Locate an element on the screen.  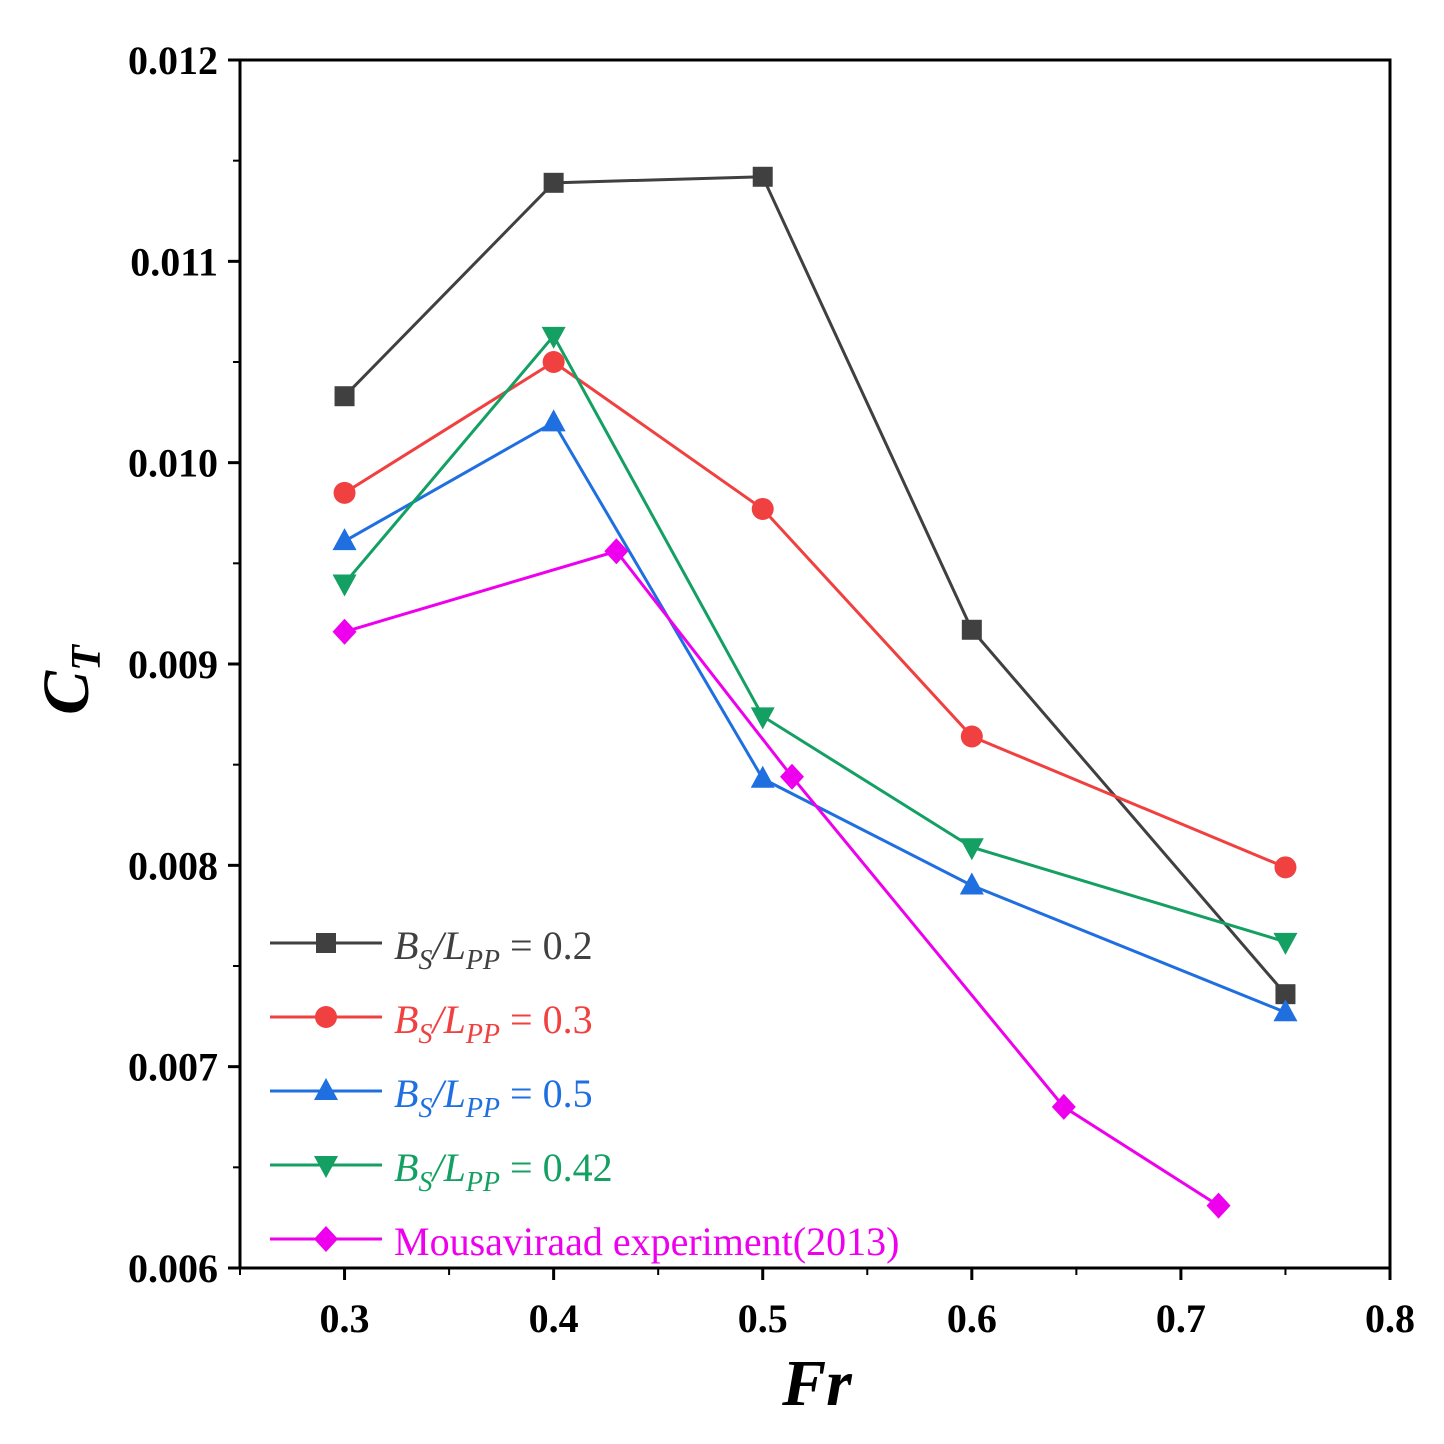
y-tick-label: 0.008 is located at coordinates (173, 865).